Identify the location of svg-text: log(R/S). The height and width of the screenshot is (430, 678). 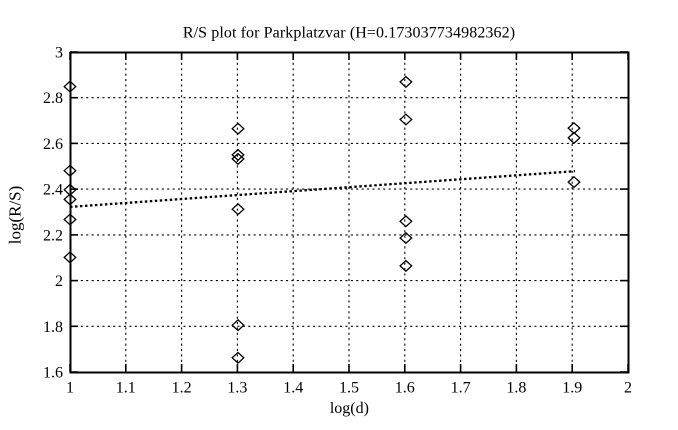
(15, 215).